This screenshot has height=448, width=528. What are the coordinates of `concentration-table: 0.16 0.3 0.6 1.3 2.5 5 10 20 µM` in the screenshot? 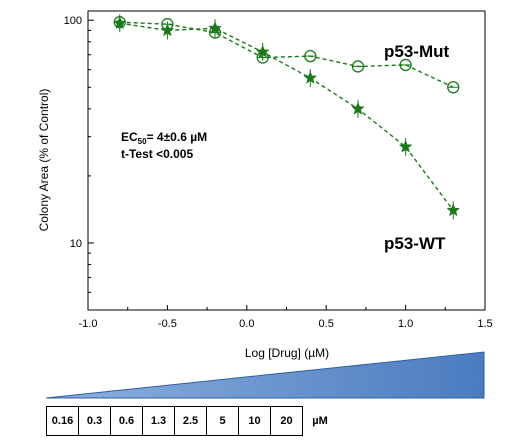 It's located at (191, 421).